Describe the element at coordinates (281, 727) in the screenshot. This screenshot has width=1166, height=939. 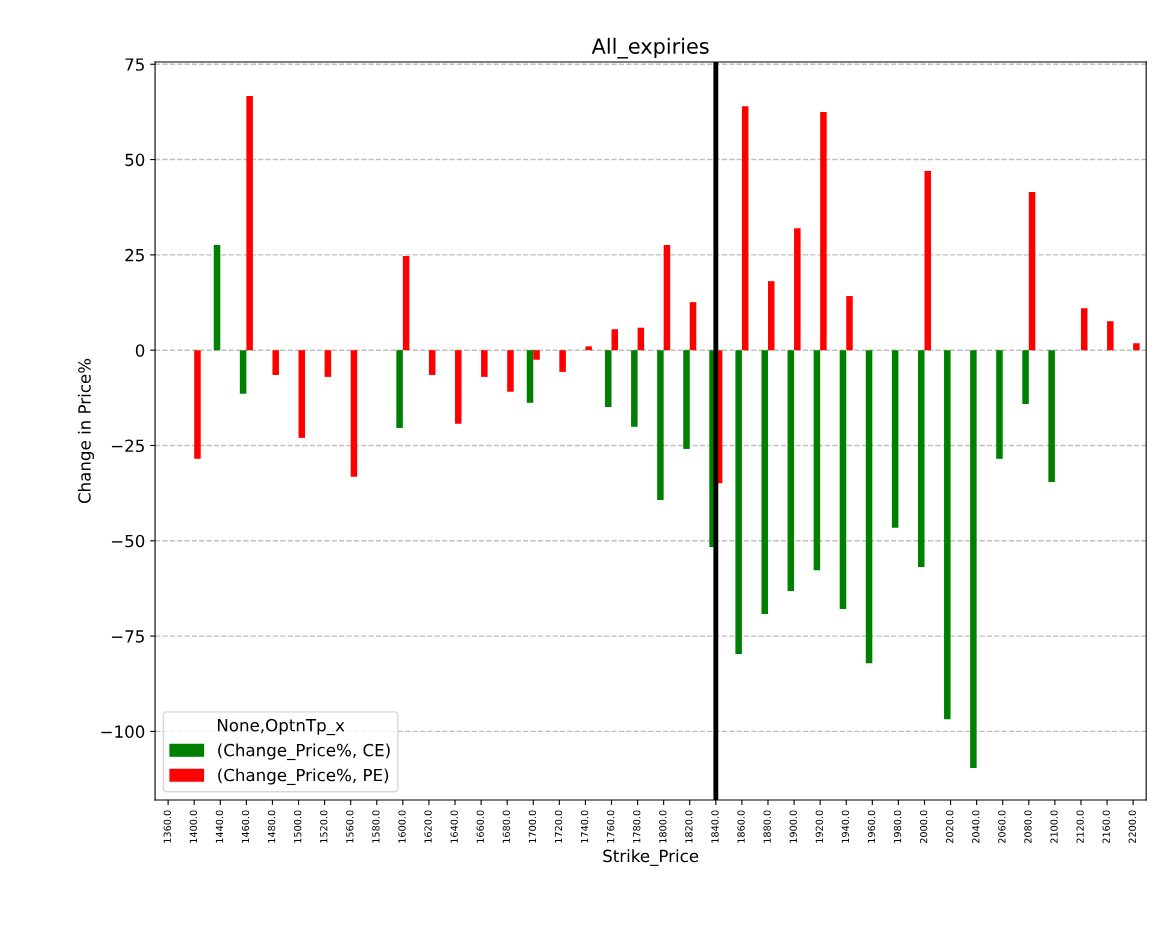
I see `legend-title: None,OptnTp_x` at that location.